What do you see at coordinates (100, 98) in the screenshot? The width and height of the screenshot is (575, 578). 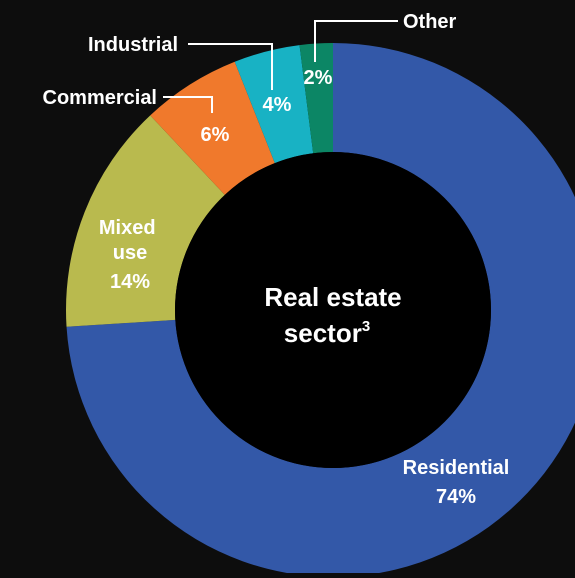 I see `slice-label-commercial: Commercial` at bounding box center [100, 98].